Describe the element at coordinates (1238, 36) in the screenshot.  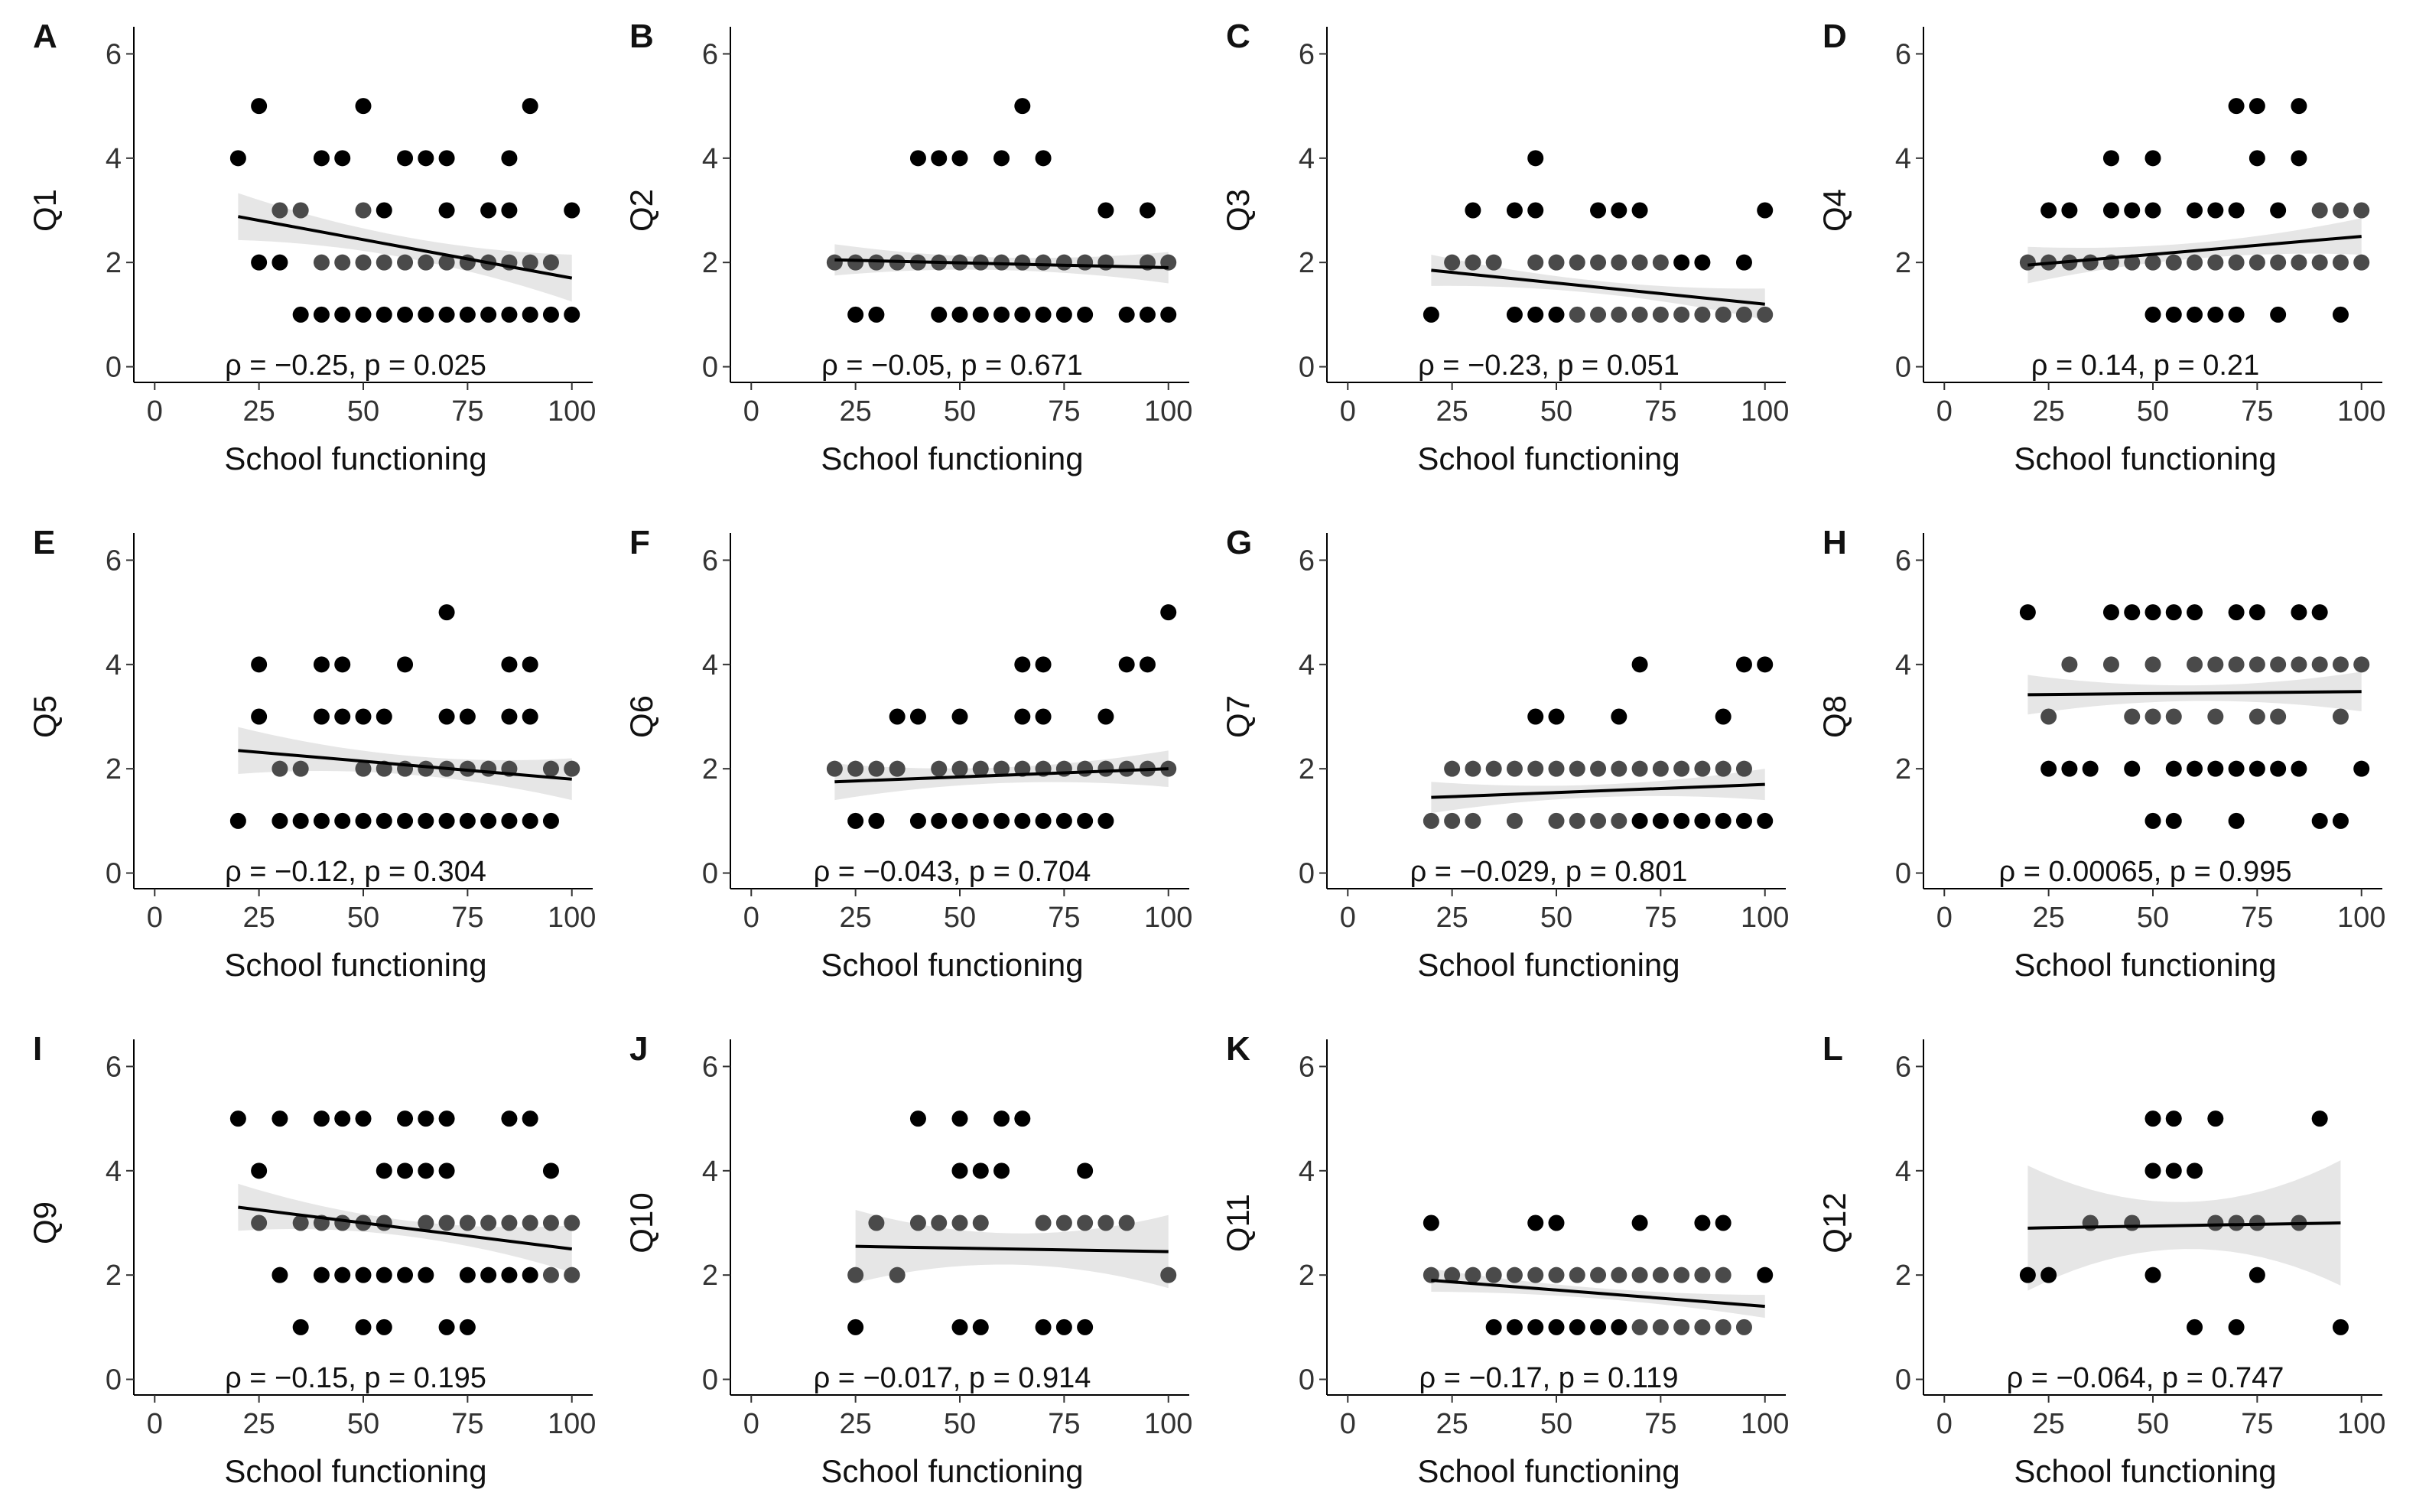
I see `panel-label: C` at that location.